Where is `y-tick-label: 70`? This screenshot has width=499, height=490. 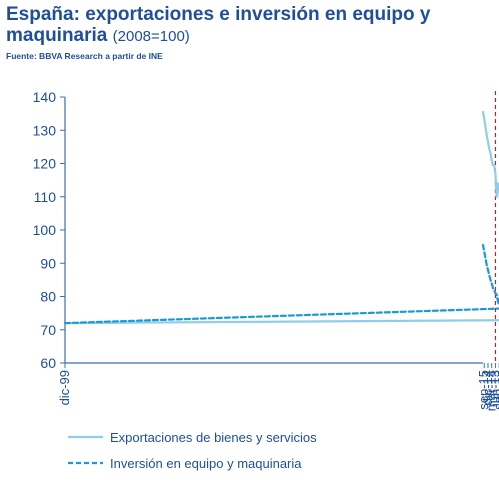 y-tick-label: 70 is located at coordinates (48, 330).